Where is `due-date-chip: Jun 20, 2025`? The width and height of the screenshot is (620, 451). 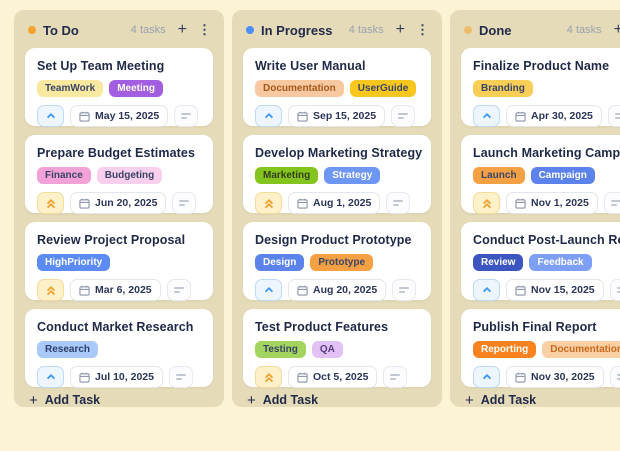 due-date-chip: Jun 20, 2025 is located at coordinates (118, 203).